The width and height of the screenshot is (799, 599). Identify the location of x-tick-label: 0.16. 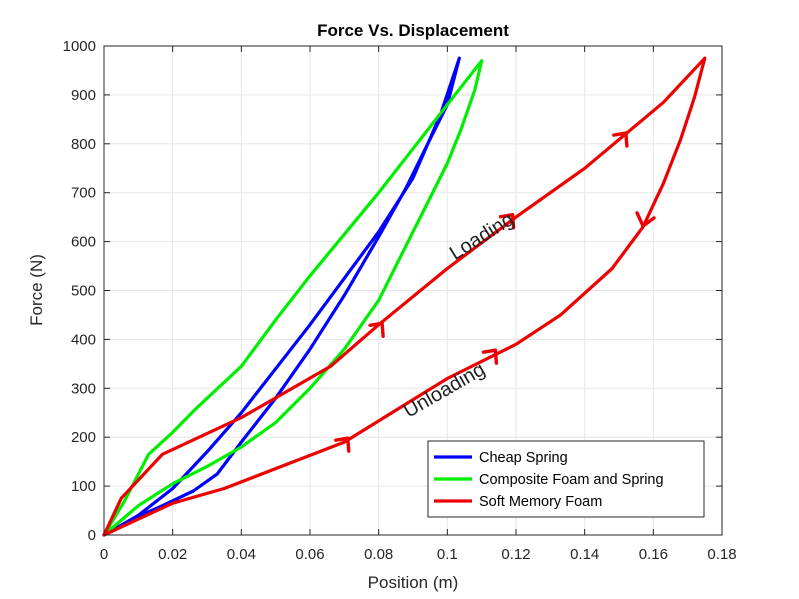
(653, 554).